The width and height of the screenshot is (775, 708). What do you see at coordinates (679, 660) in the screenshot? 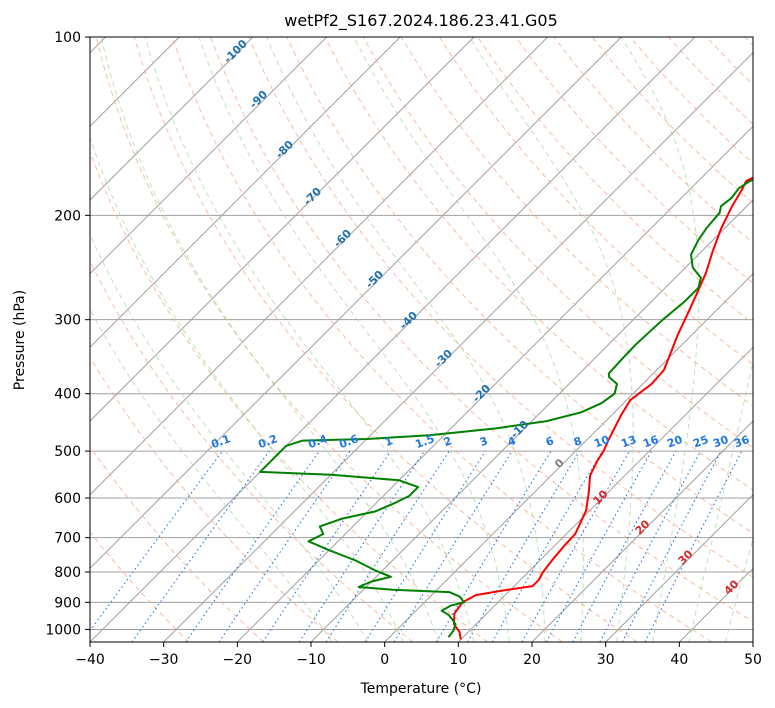
I see `x-tick-label: 40` at bounding box center [679, 660].